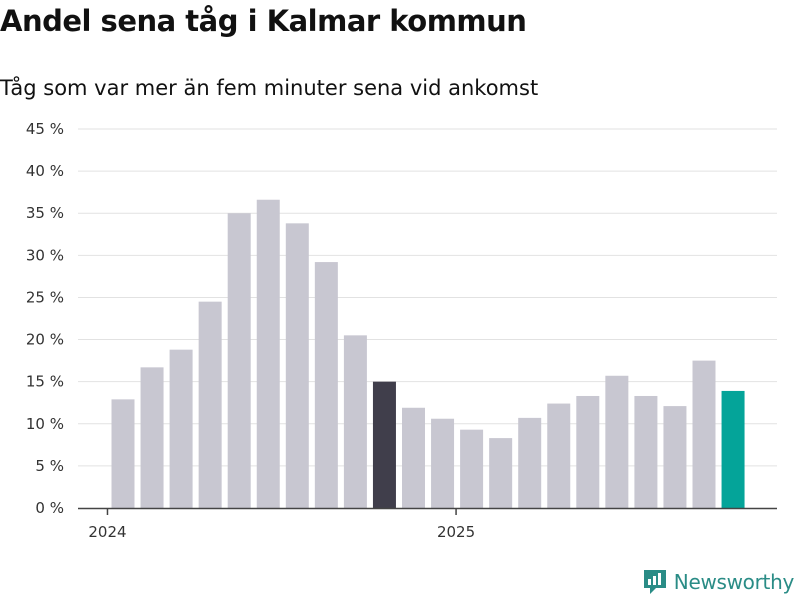 The width and height of the screenshot is (800, 600). Describe the element at coordinates (654, 582) in the screenshot. I see `newsworthy-logo-icon` at that location.